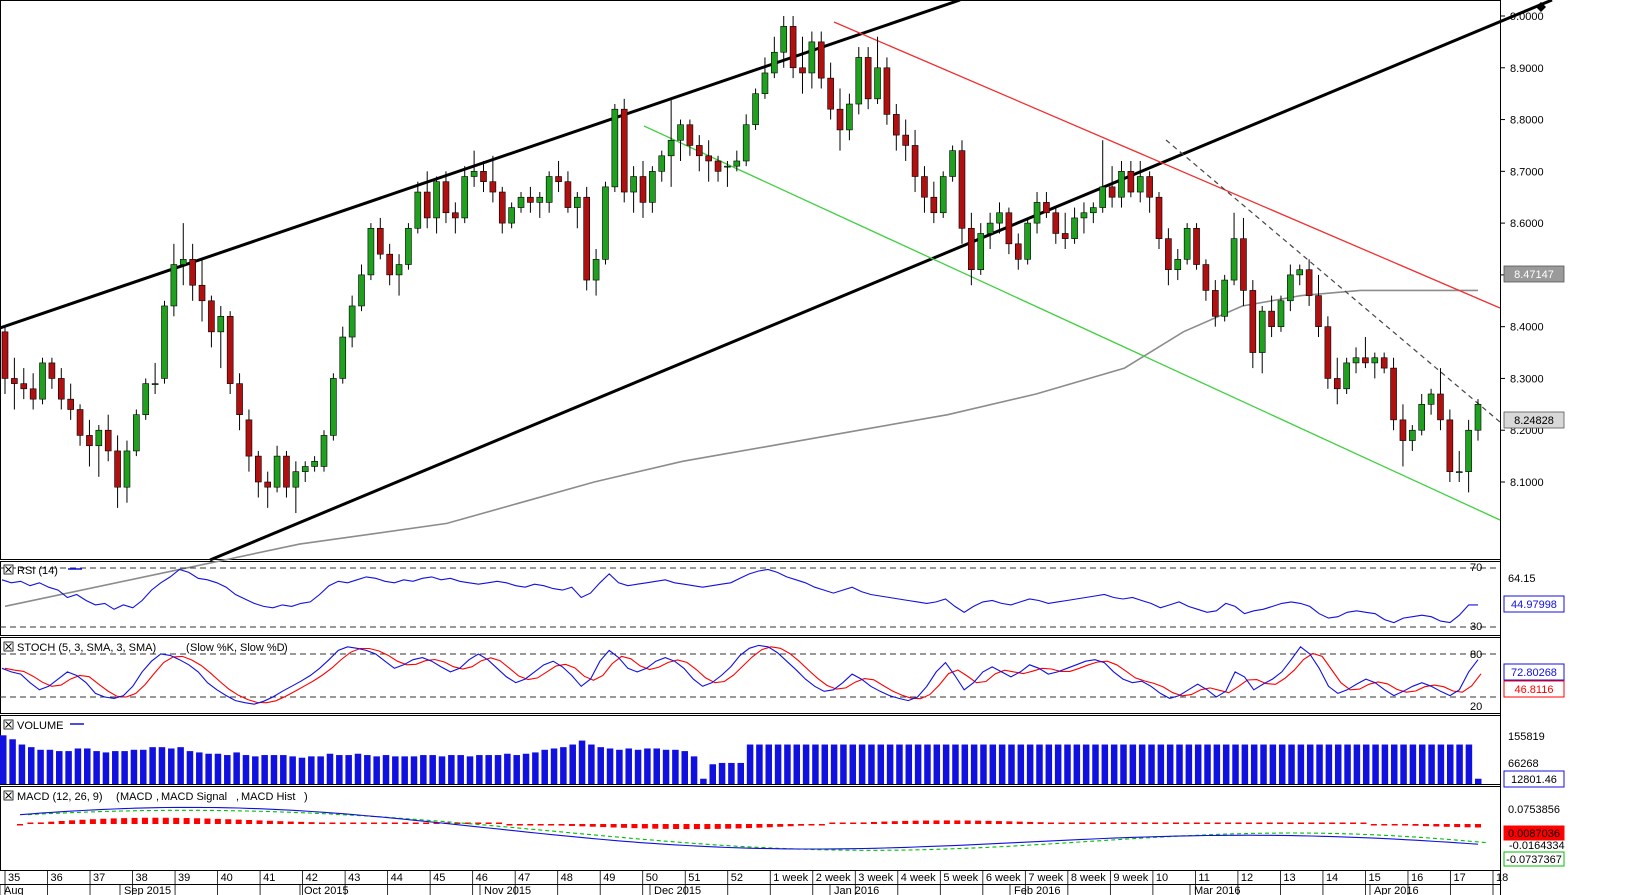 Image resolution: width=1651 pixels, height=895 pixels. What do you see at coordinates (237, 797) in the screenshot?
I see `macd-legend-comma2: ,` at bounding box center [237, 797].